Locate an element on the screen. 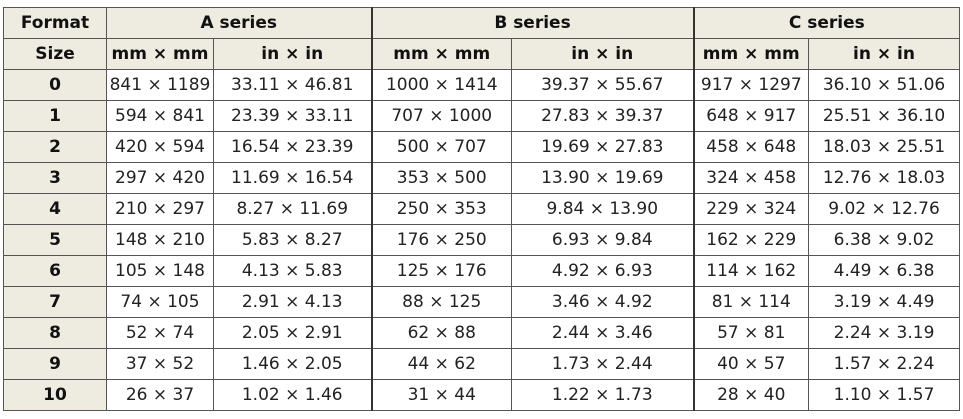 The width and height of the screenshot is (963, 419). dimension-cell: 39.37 × 55.67 is located at coordinates (602, 85).